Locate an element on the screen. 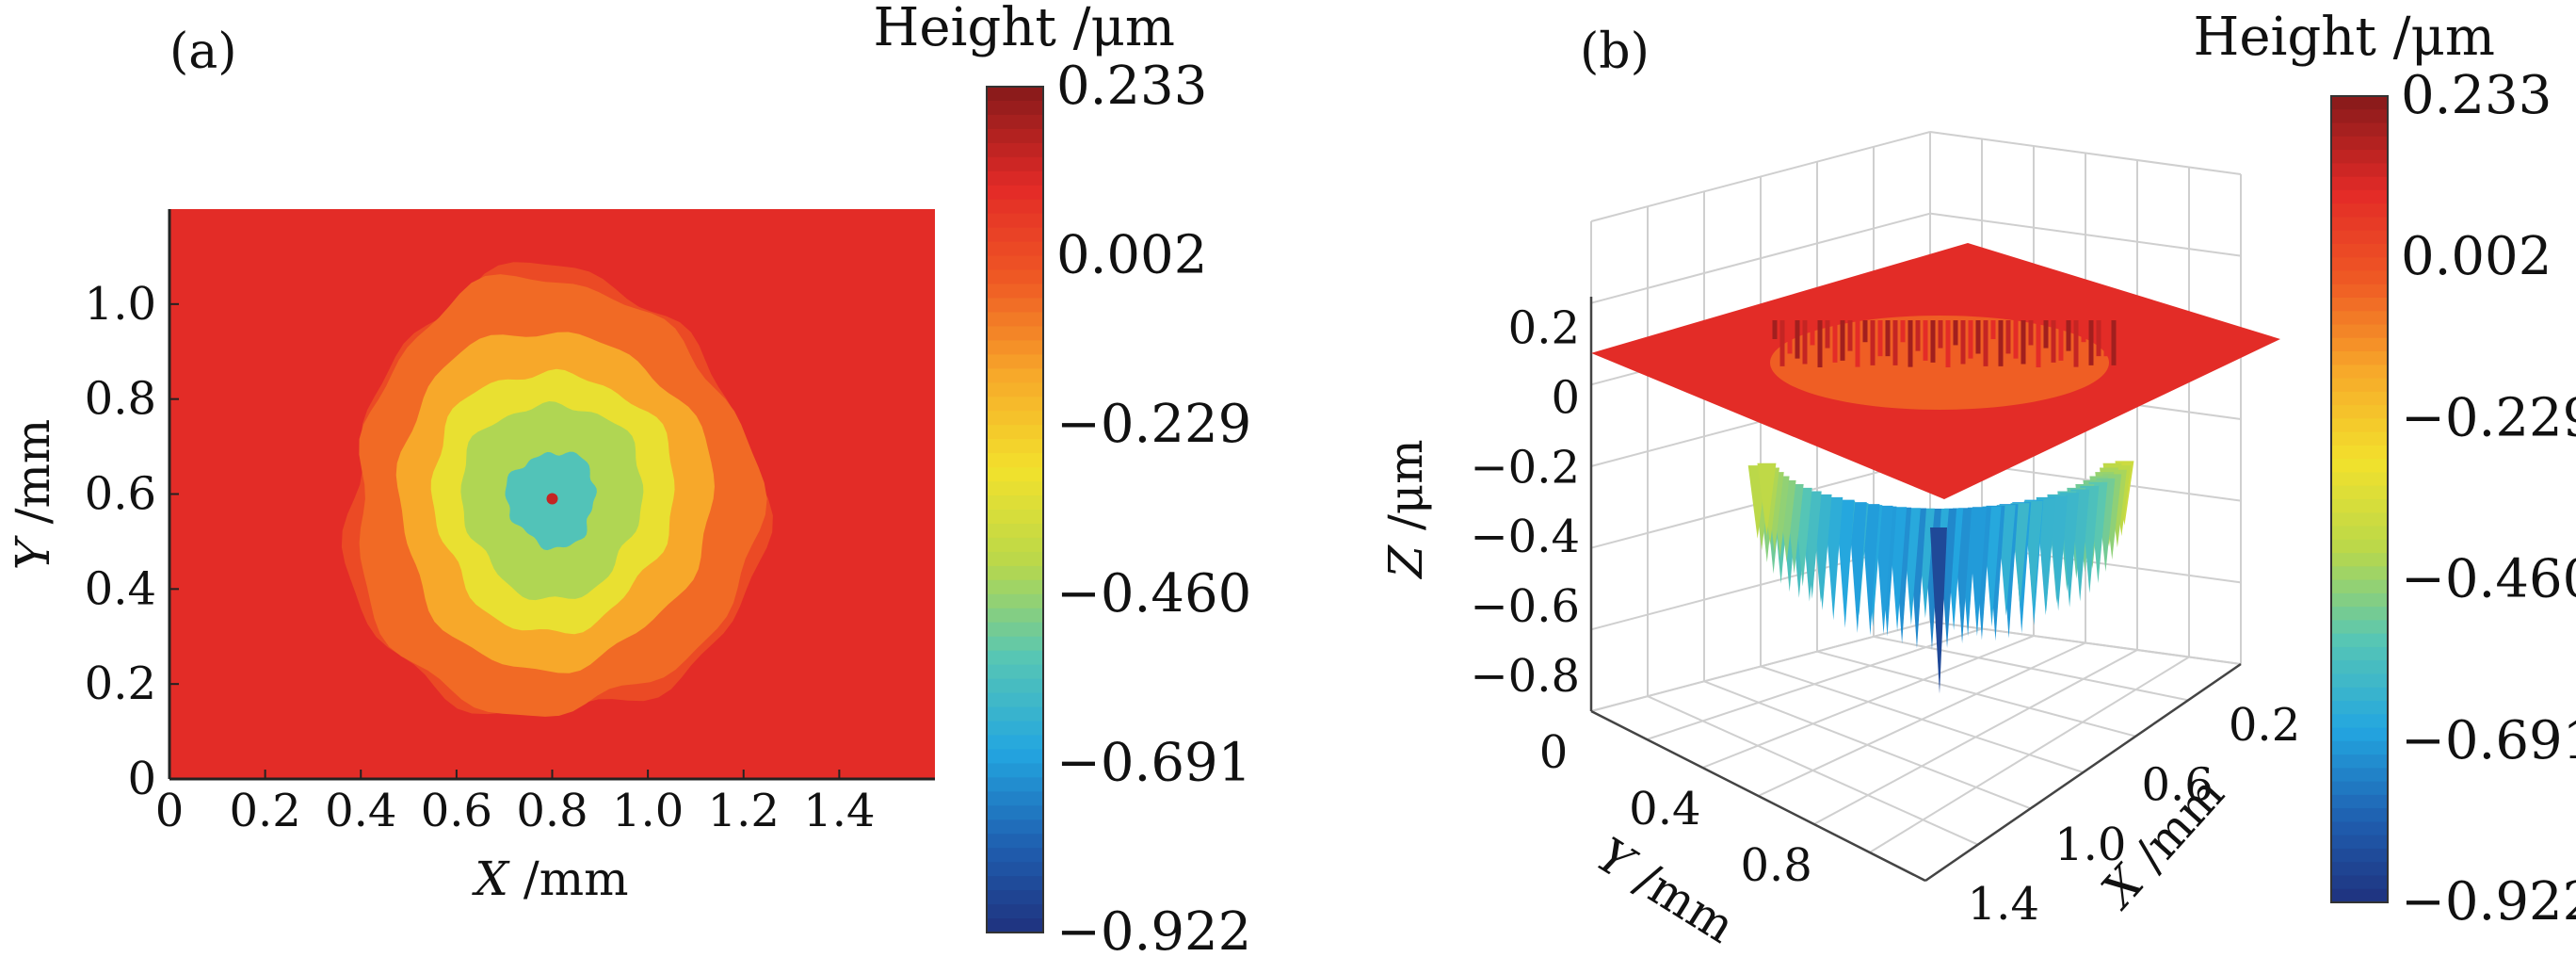 Image resolution: width=2576 pixels, height=957 pixels. y-tick-3d-label: 0.4 is located at coordinates (1664, 809).